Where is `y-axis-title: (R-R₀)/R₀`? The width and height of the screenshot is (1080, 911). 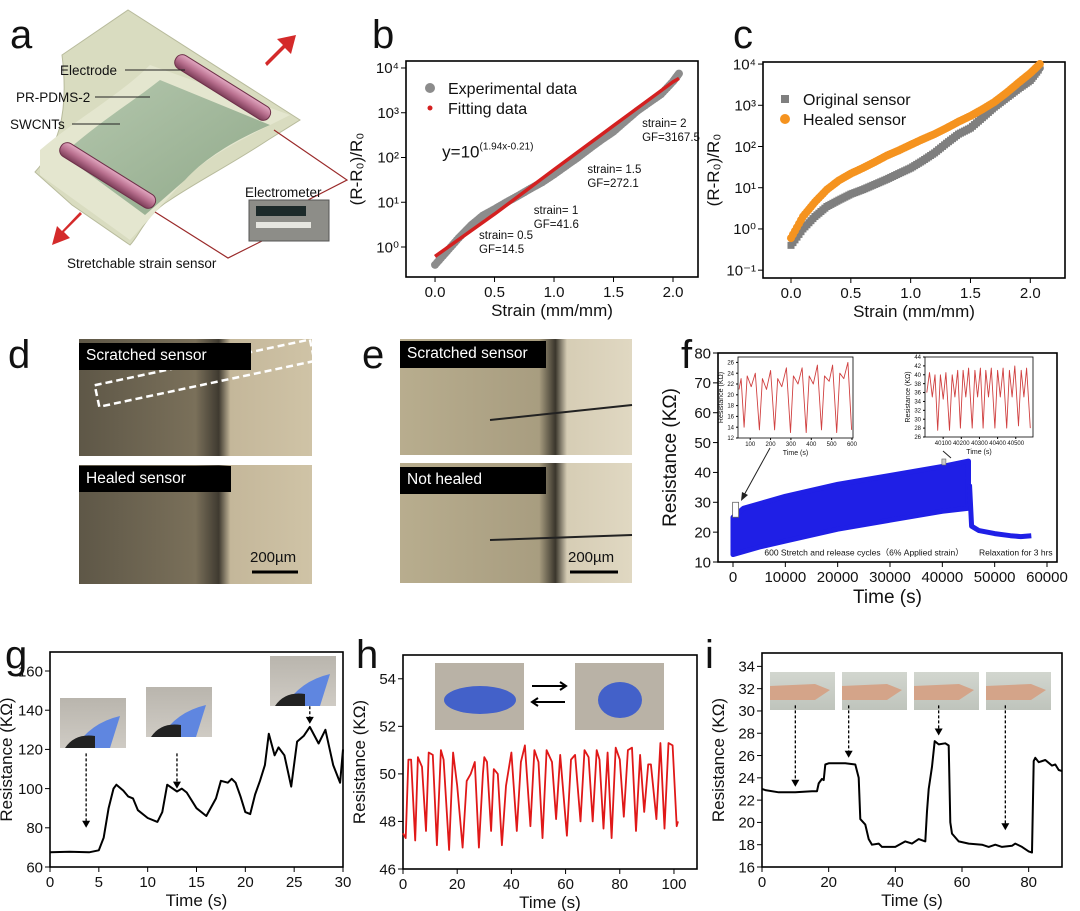 y-axis-title: (R-R₀)/R₀ is located at coordinates (713, 170).